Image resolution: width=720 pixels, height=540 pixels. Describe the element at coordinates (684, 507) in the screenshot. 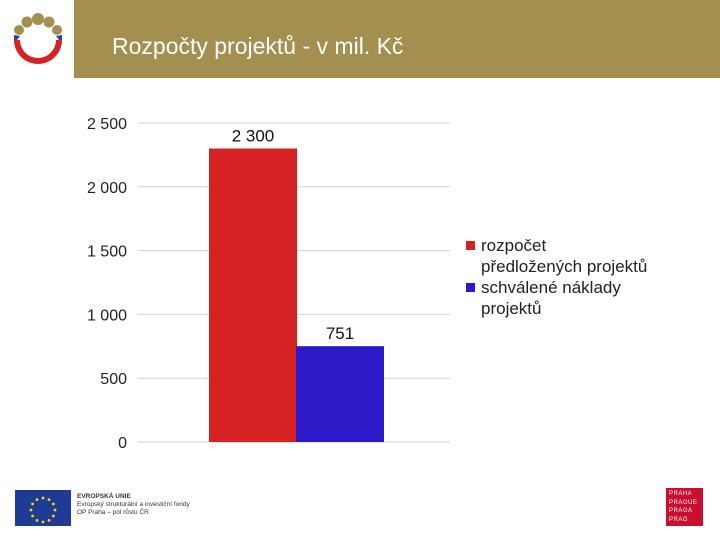

I see `praha-logo: PRAHA PRAGUE PRAGA PRAG` at that location.